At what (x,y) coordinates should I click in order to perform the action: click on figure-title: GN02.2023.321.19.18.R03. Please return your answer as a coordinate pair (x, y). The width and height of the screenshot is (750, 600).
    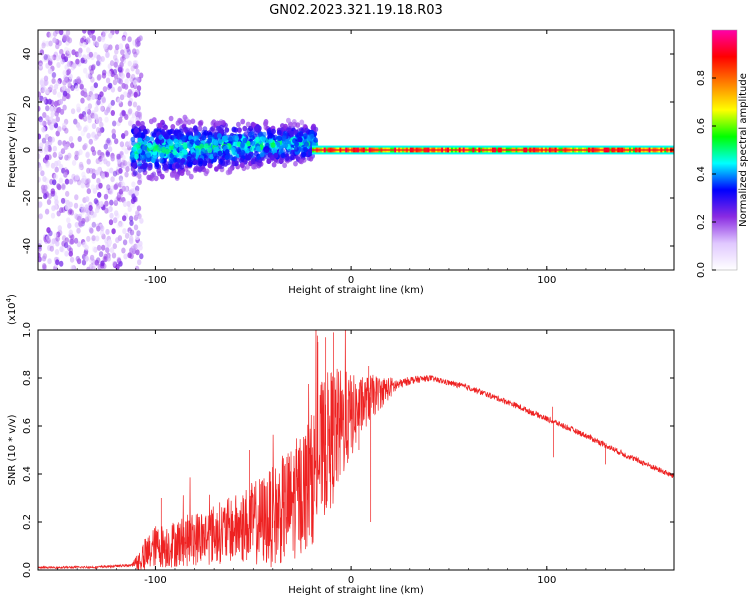
    Looking at the image, I should click on (356, 10).